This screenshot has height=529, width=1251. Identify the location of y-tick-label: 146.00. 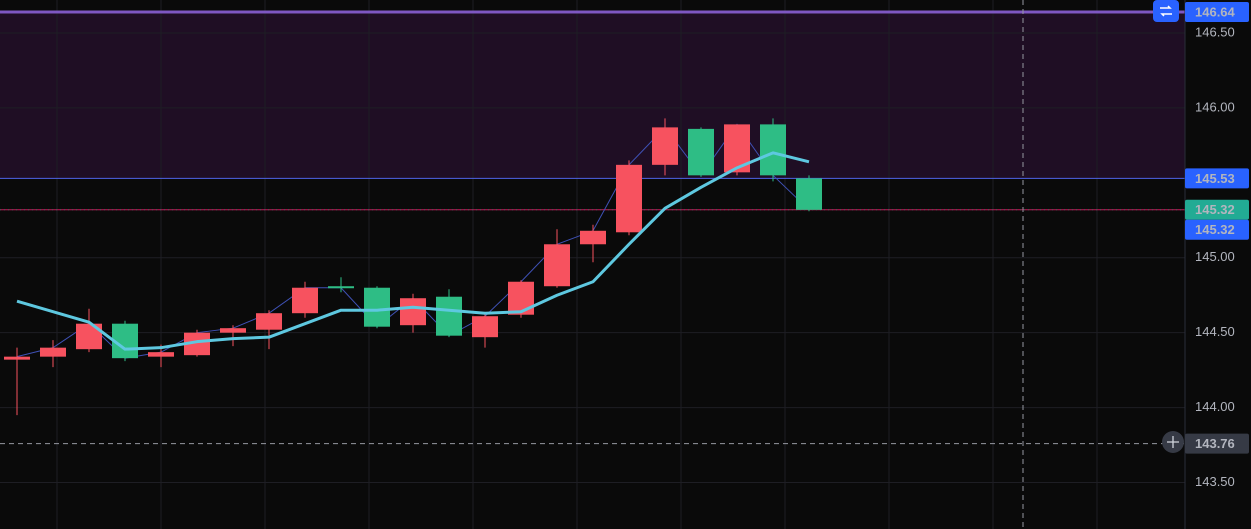
(1215, 106).